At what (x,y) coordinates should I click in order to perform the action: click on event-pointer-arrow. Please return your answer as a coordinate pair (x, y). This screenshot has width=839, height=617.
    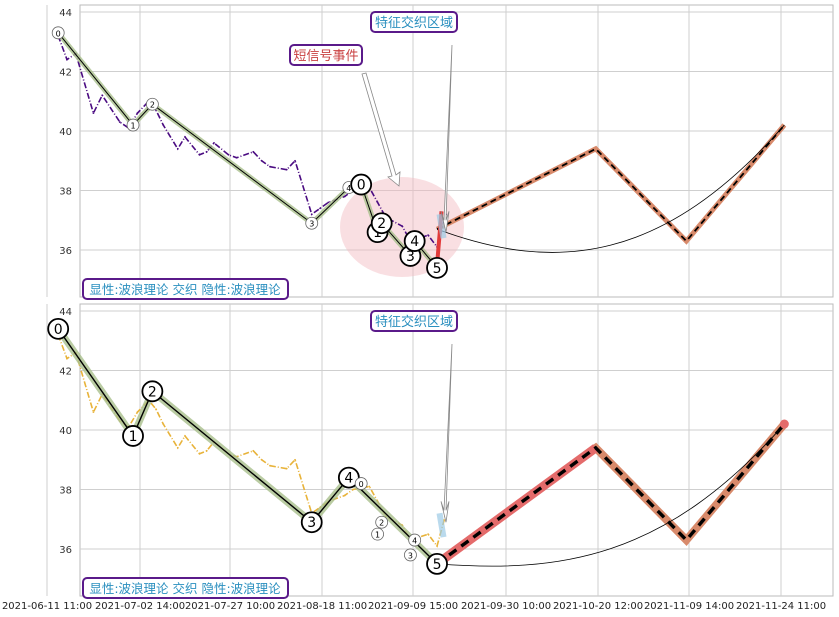
    Looking at the image, I should click on (381, 129).